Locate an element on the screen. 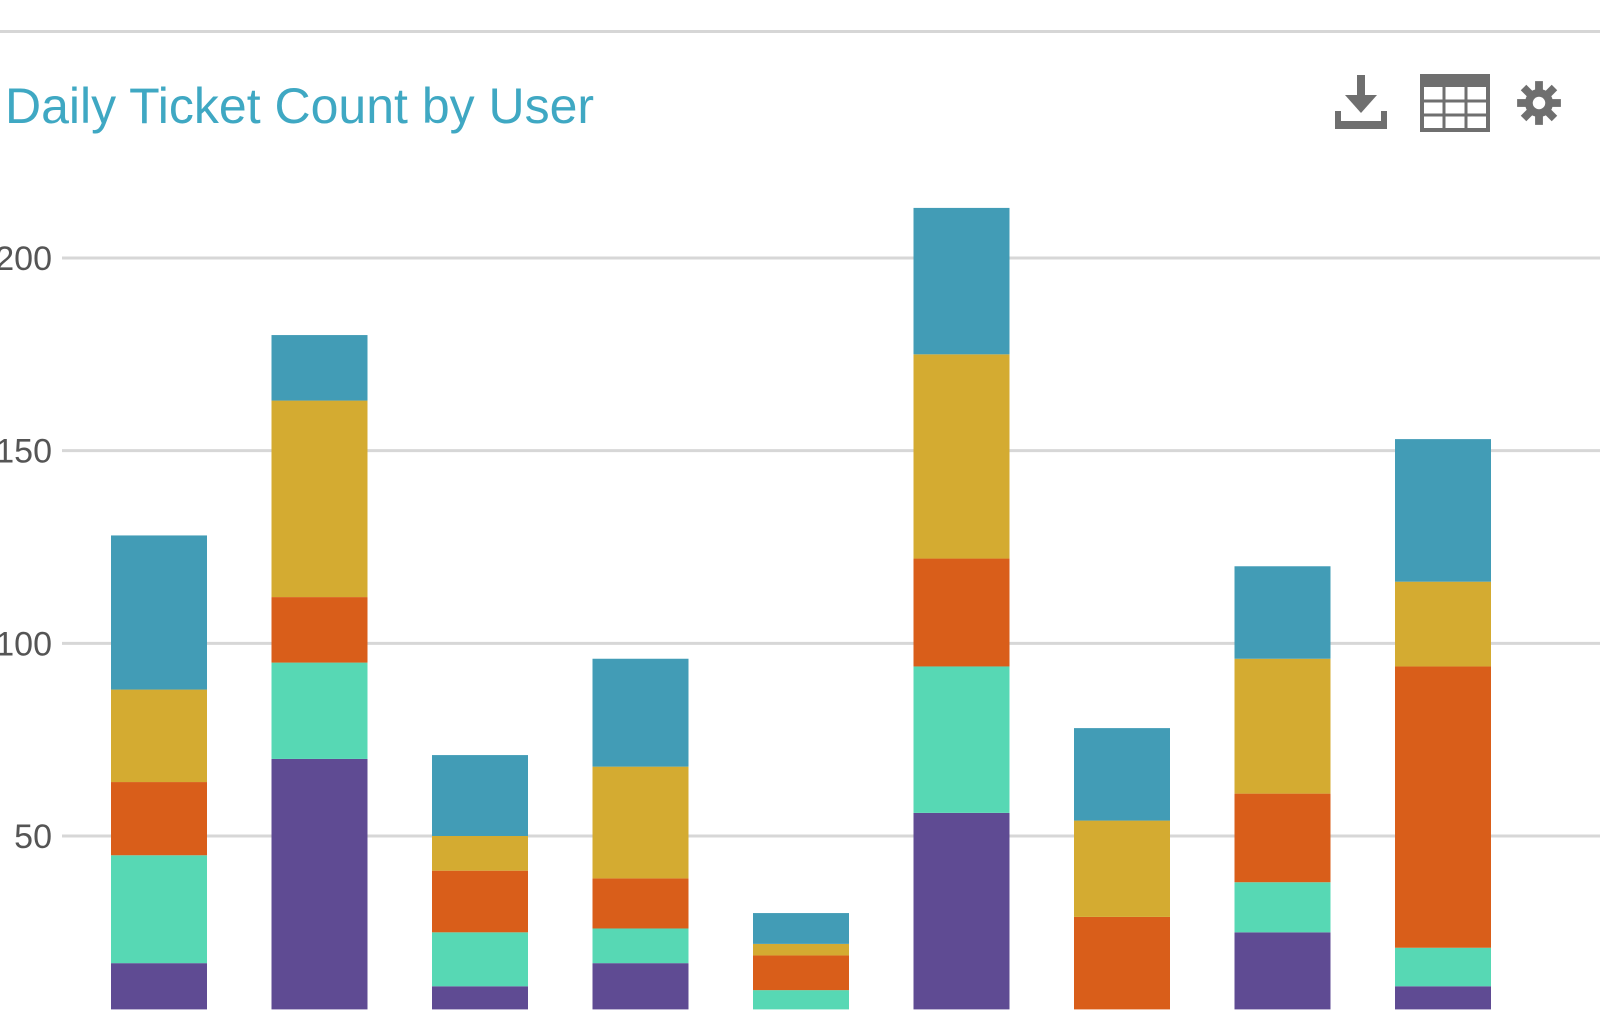 This screenshot has width=1600, height=1032. chart-toolbar is located at coordinates (1445, 103).